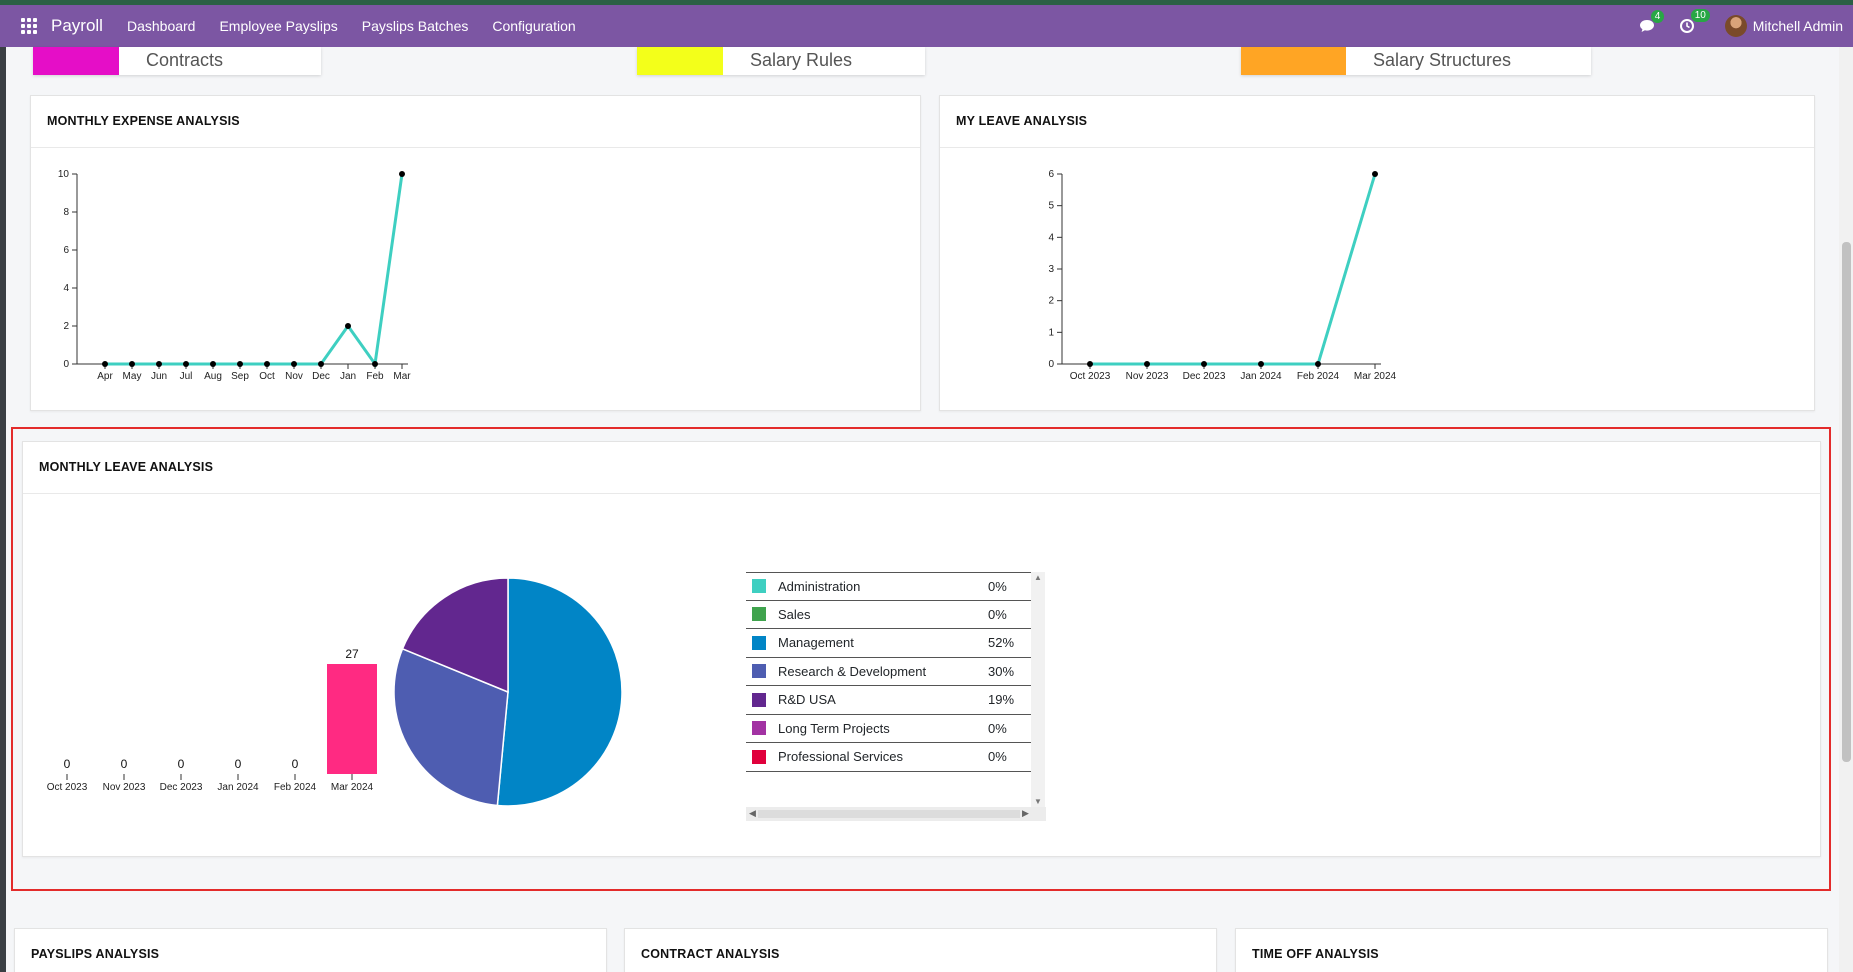  I want to click on menu-dashboard: Dashboard, so click(161, 26).